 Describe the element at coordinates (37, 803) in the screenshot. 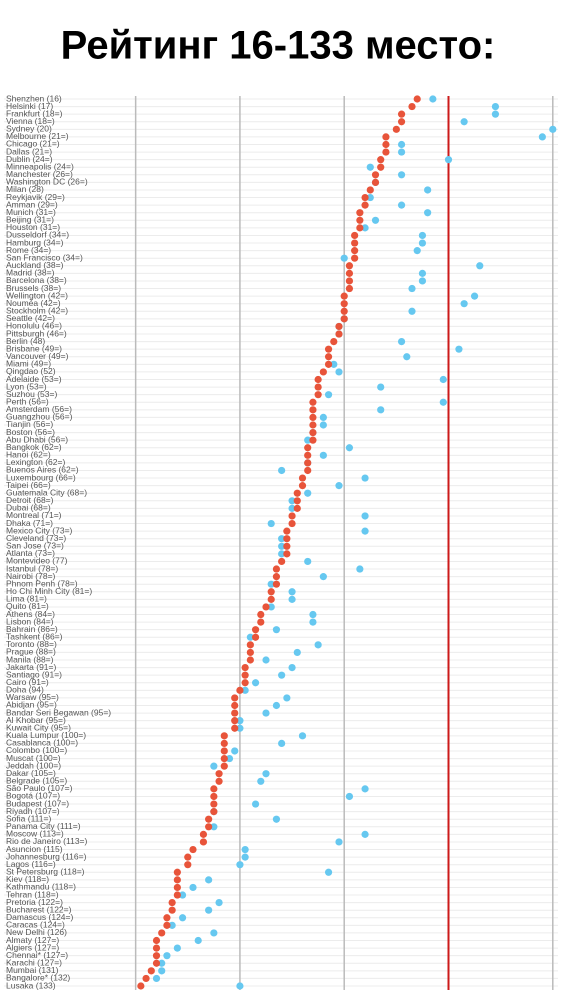

I see `y-tick-label: Budapest (107=)` at that location.